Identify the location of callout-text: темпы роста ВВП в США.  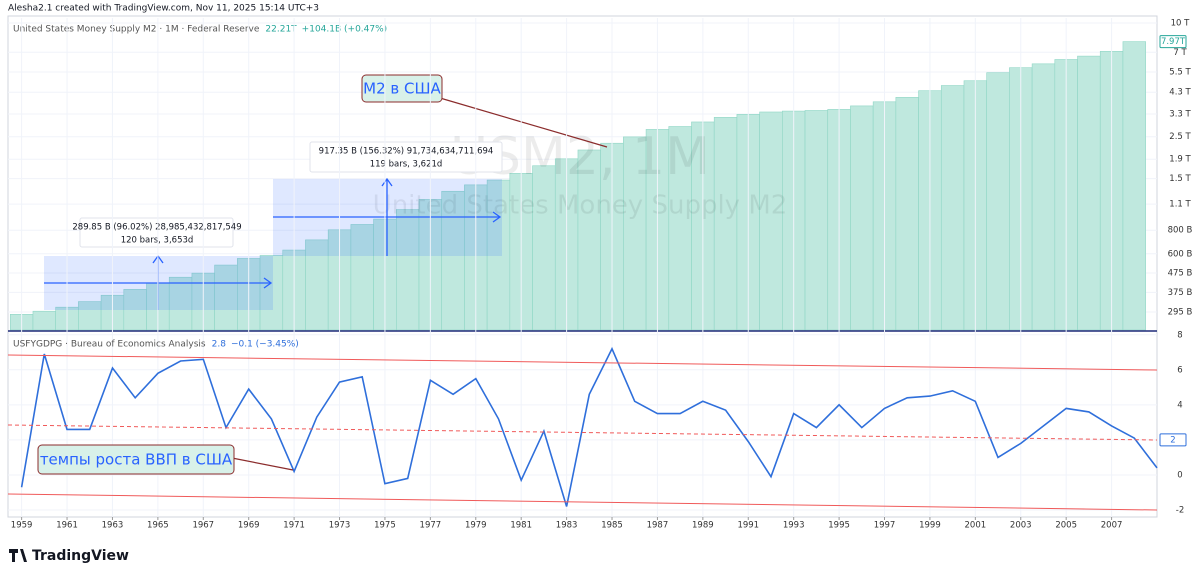
(136, 460).